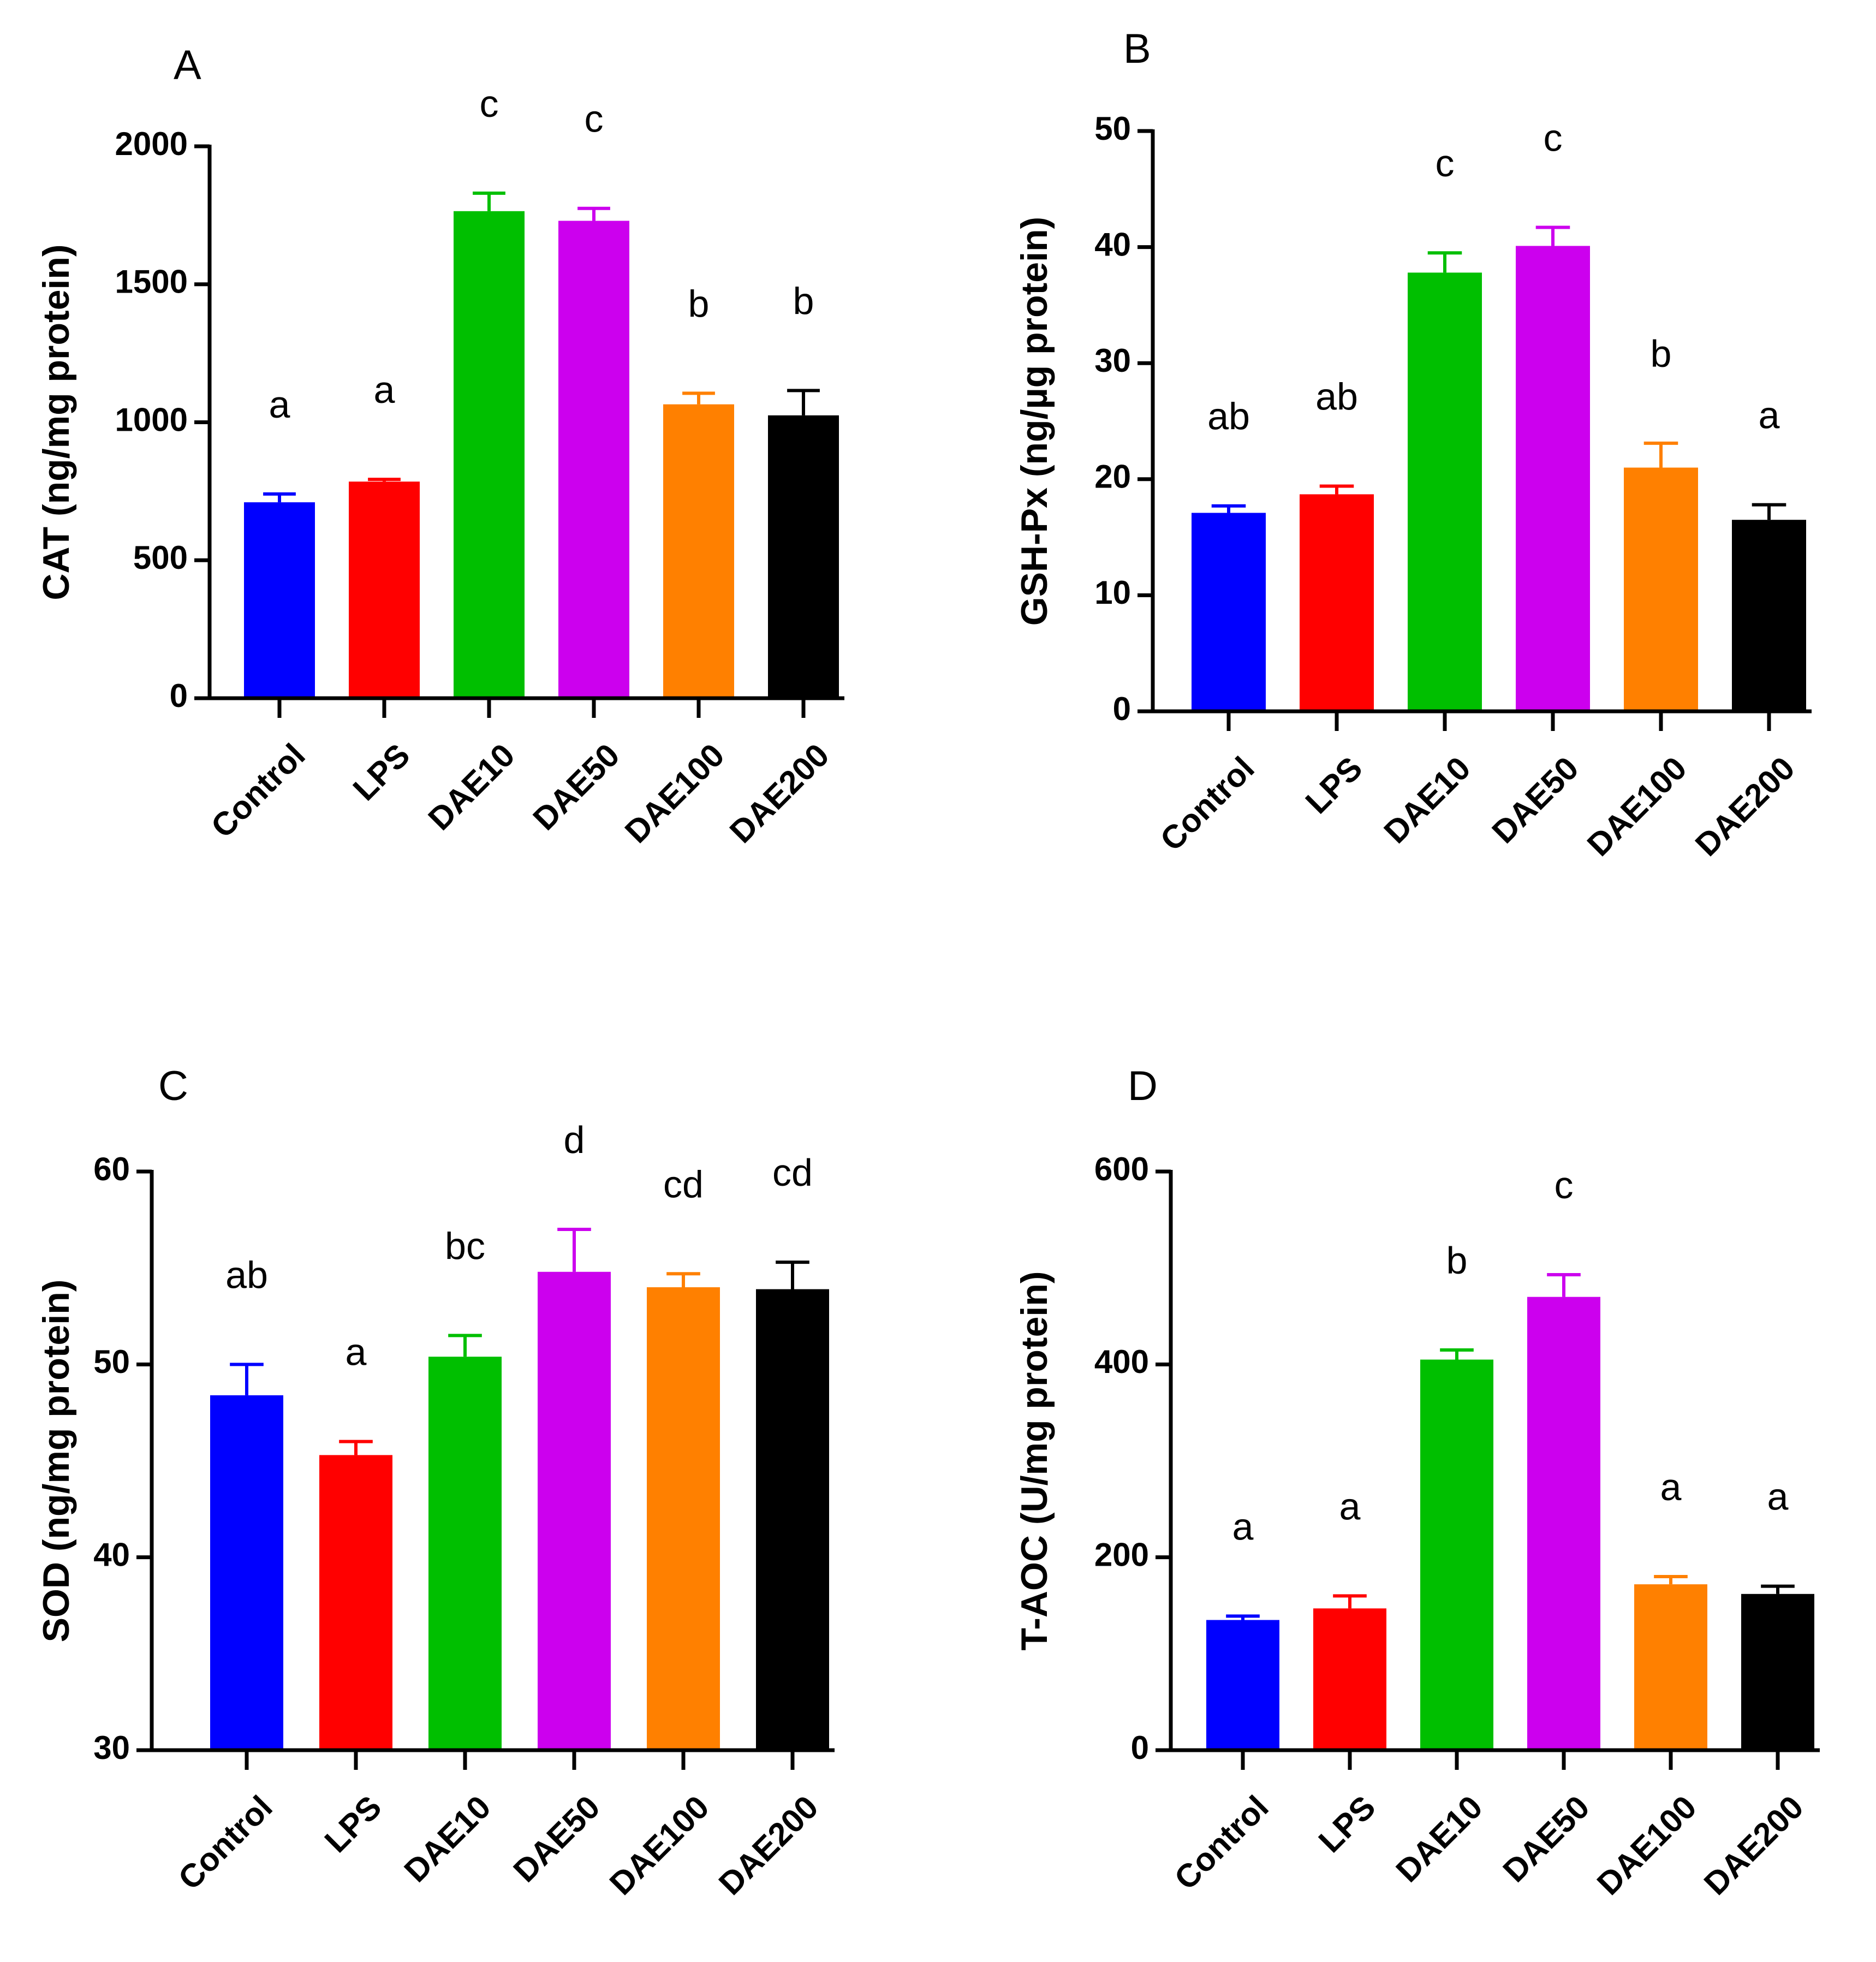 Image resolution: width=1876 pixels, height=1962 pixels. I want to click on panel-letter: A, so click(187, 65).